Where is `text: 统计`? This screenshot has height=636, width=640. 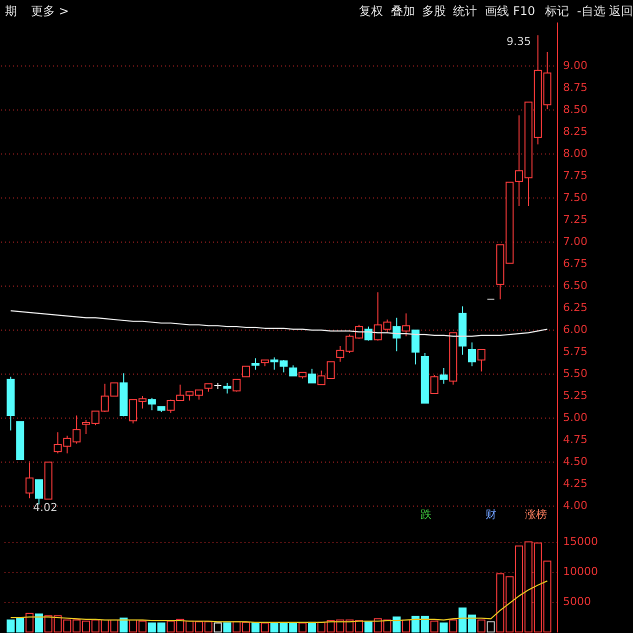
text: 统计 is located at coordinates (465, 11).